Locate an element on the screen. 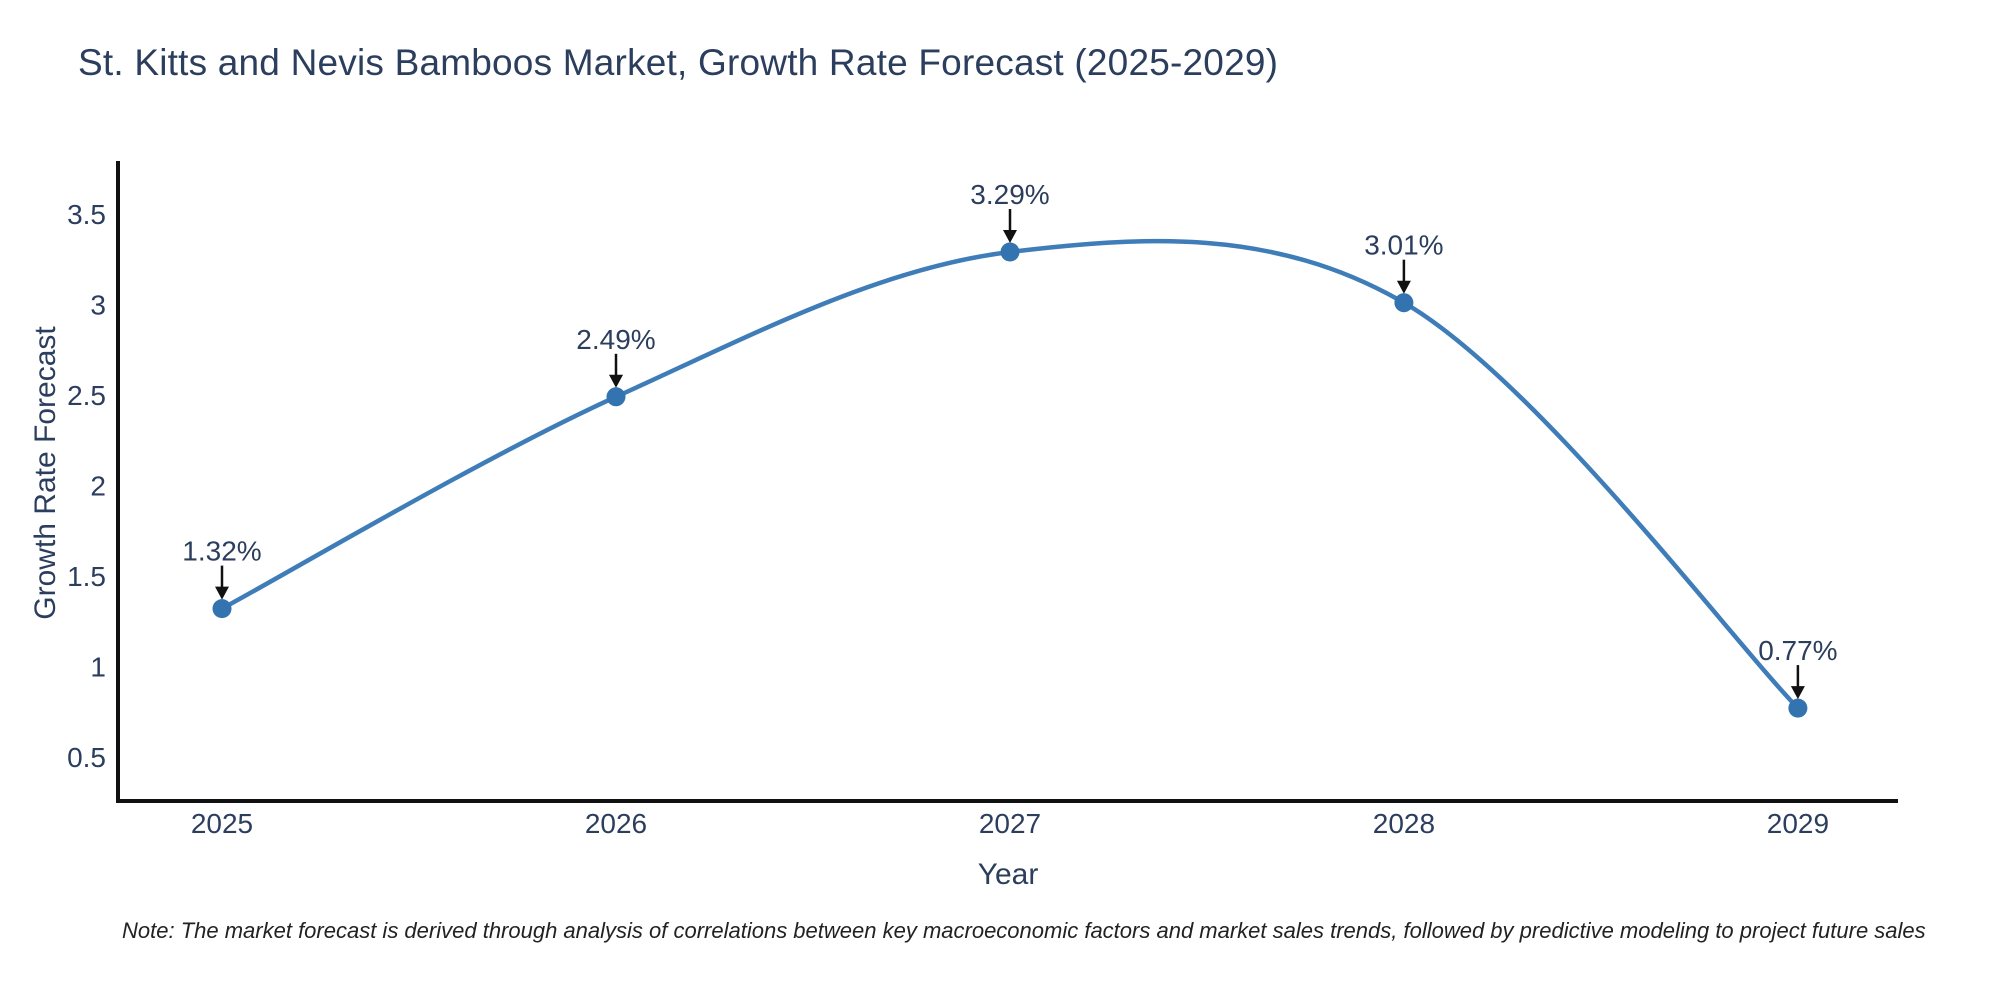 This screenshot has height=1000, width=2000. point-value-label: 2.49% is located at coordinates (615, 339).